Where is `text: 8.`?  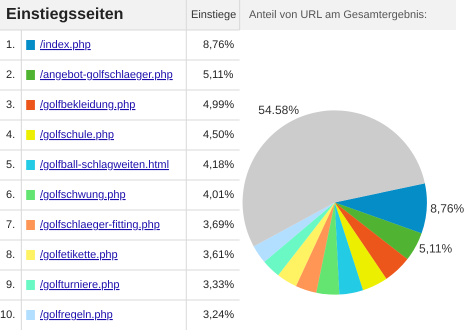 text: 8. is located at coordinates (11, 255).